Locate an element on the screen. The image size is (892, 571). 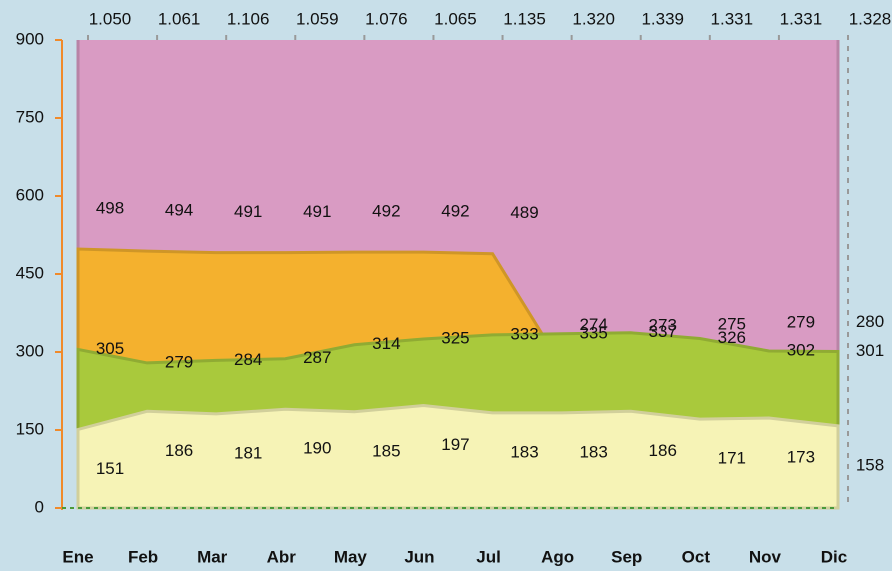
x-tick-label: Nov is located at coordinates (765, 556).